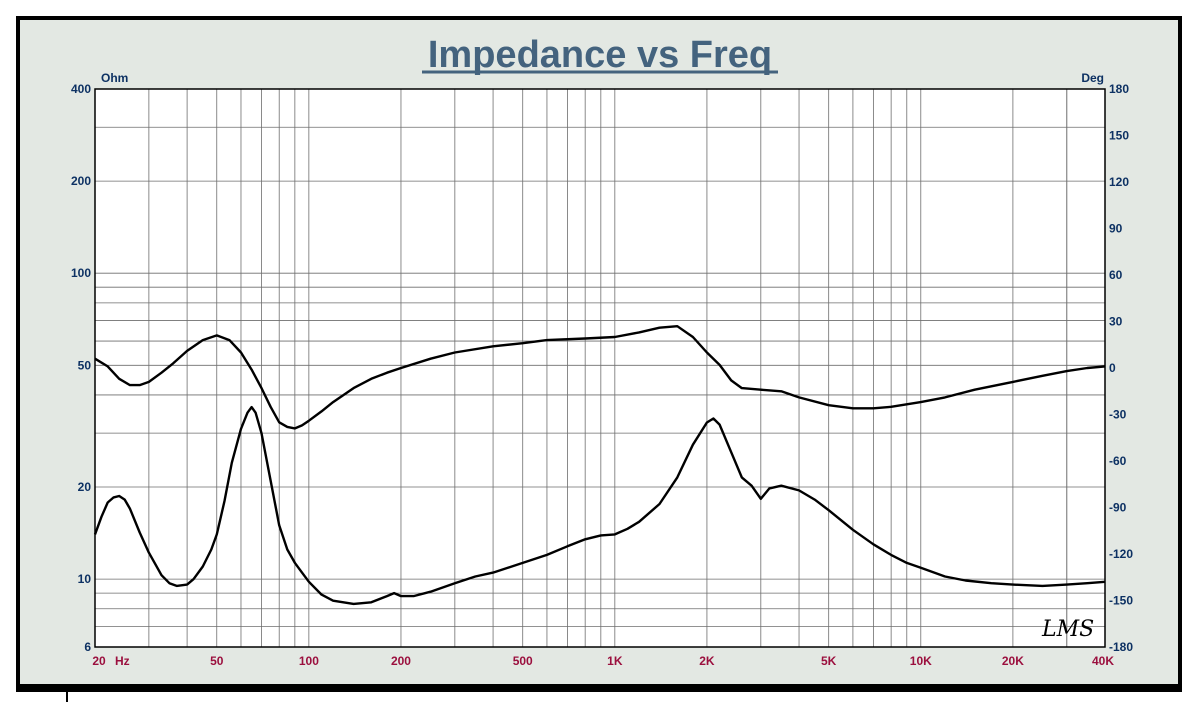 This screenshot has height=702, width=1200. I want to click on y-right-tick-label: 0, so click(1112, 368).